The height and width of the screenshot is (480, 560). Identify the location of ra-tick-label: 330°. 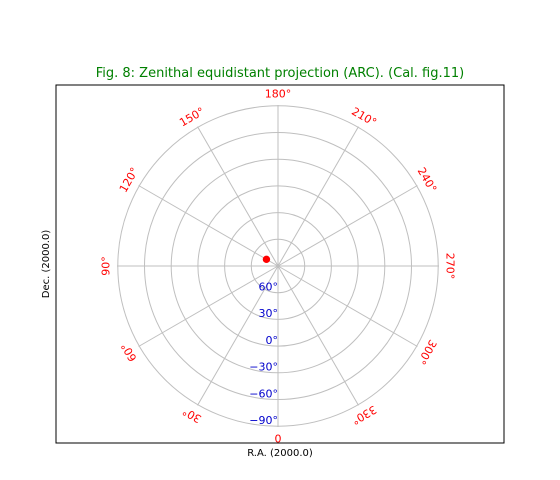
(363, 415).